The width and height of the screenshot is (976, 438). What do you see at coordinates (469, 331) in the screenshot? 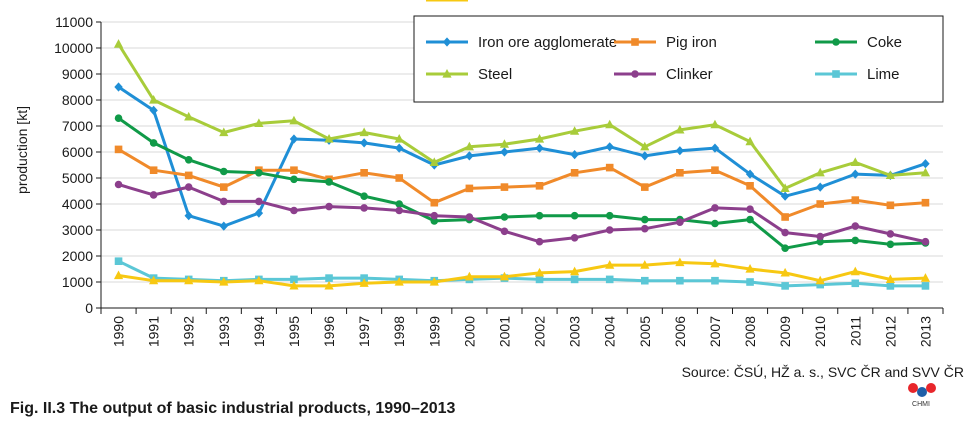
I see `x-tick-label: 2000` at bounding box center [469, 331].